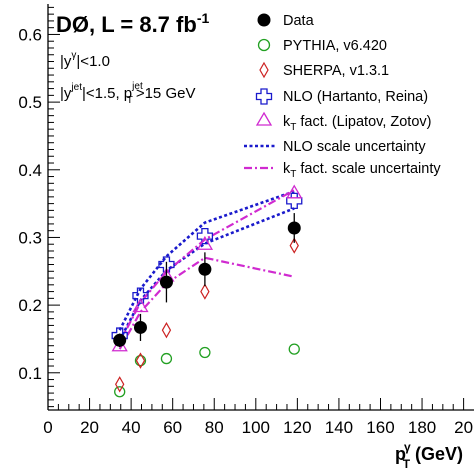  Describe the element at coordinates (172, 427) in the screenshot. I see `x-tick-label: 60` at that location.